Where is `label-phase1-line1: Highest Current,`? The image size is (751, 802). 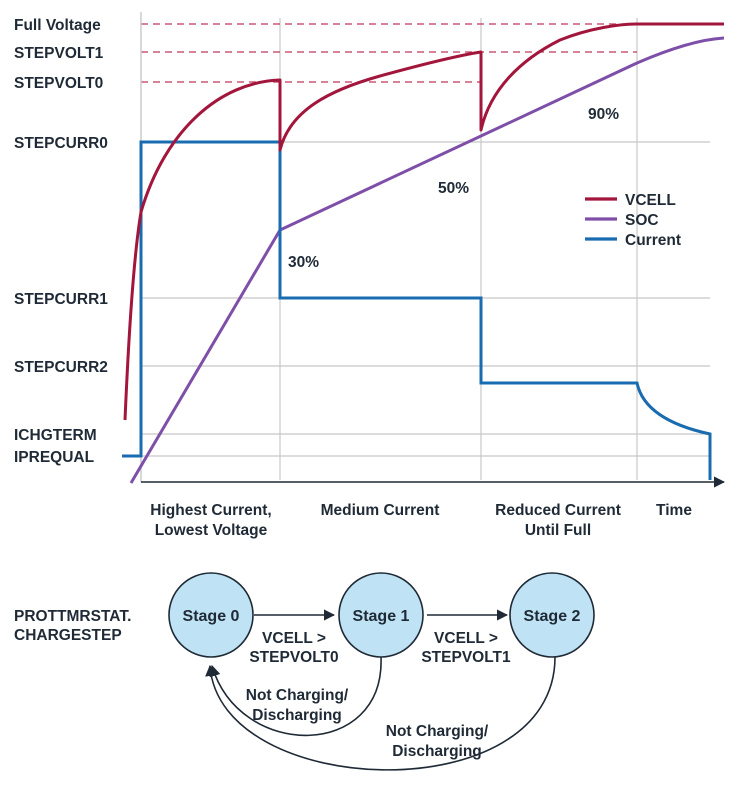 label-phase1-line1: Highest Current, is located at coordinates (210, 510).